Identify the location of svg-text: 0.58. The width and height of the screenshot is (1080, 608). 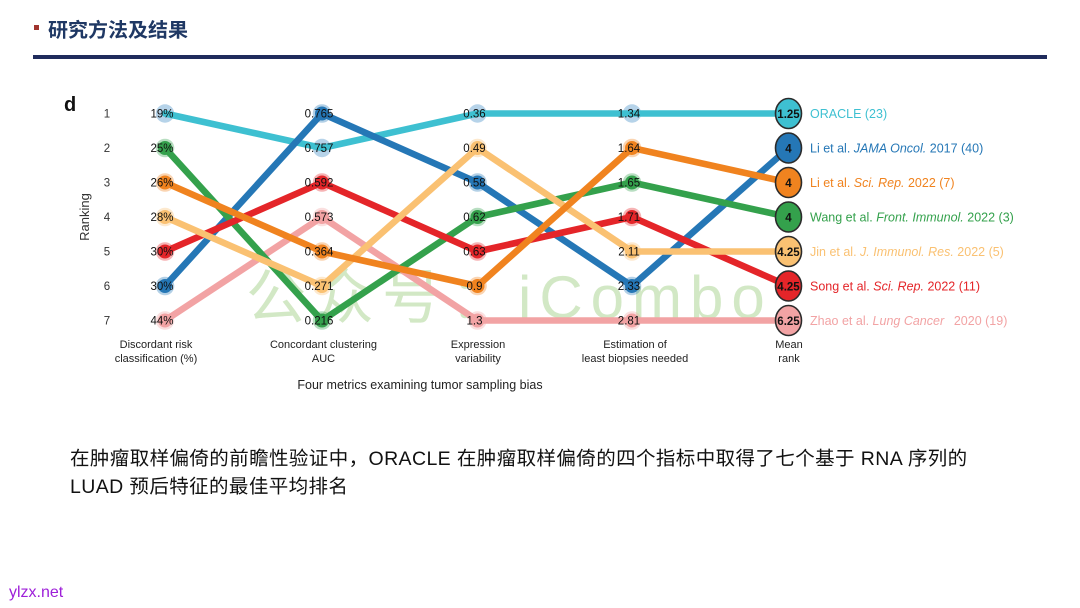
(474, 184).